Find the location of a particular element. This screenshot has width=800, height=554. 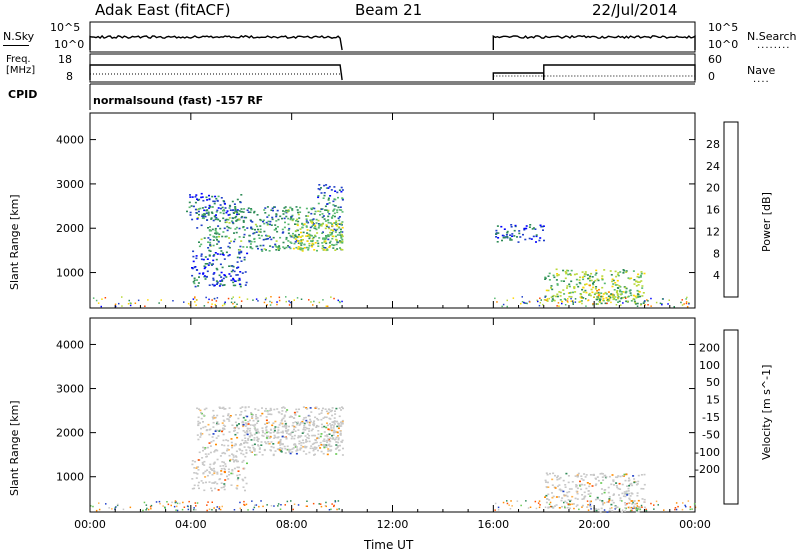

velocity-colorbar-label: Velocity [m s^-1] is located at coordinates (766, 412).